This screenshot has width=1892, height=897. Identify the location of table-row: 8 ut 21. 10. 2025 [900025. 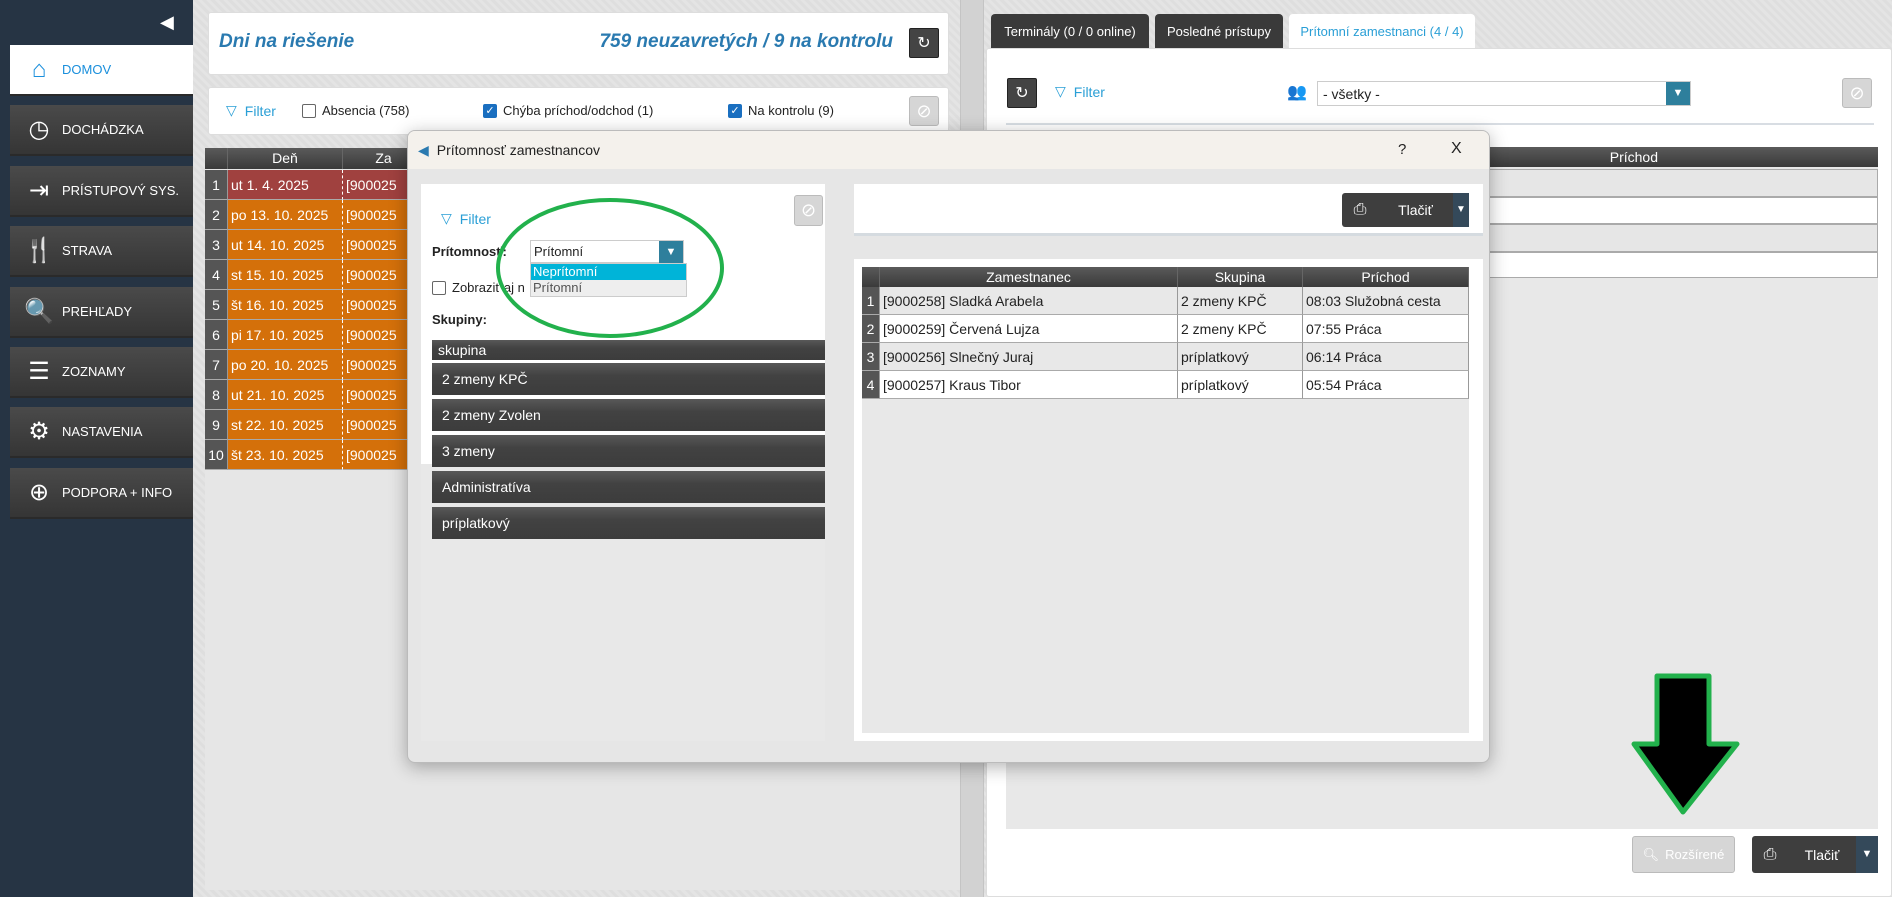
(315, 395).